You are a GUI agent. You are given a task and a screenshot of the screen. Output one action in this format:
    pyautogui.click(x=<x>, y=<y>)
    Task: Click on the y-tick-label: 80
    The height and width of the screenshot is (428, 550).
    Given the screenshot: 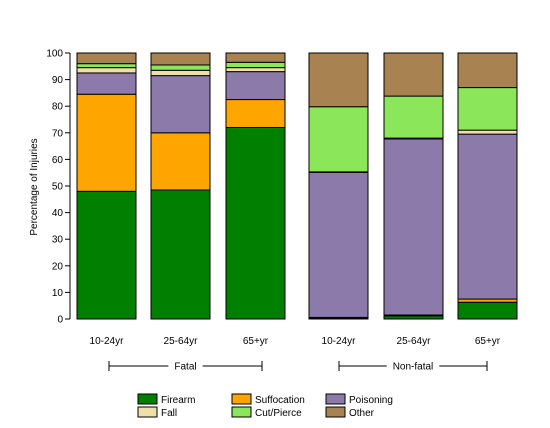 What is the action you would take?
    pyautogui.click(x=58, y=107)
    